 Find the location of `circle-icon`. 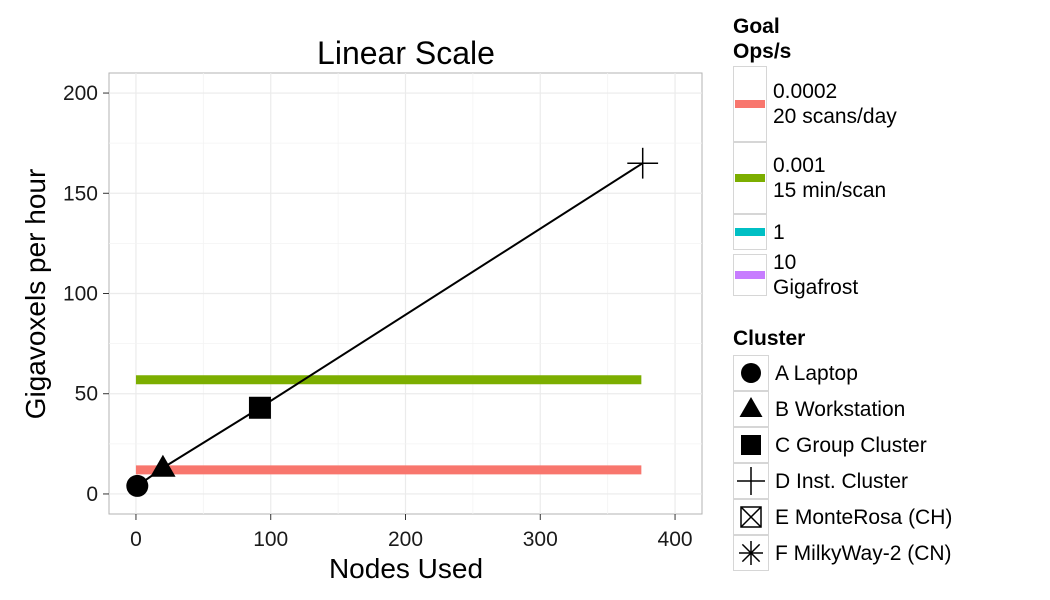

circle-icon is located at coordinates (751, 373).